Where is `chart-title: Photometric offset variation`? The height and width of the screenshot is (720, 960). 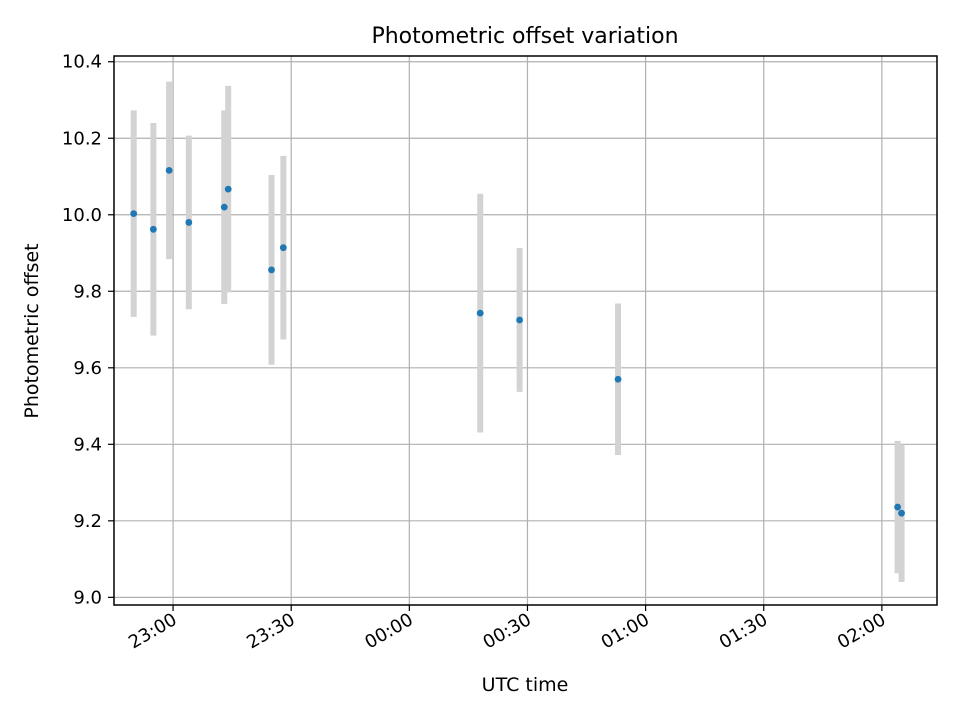
chart-title: Photometric offset variation is located at coordinates (524, 36).